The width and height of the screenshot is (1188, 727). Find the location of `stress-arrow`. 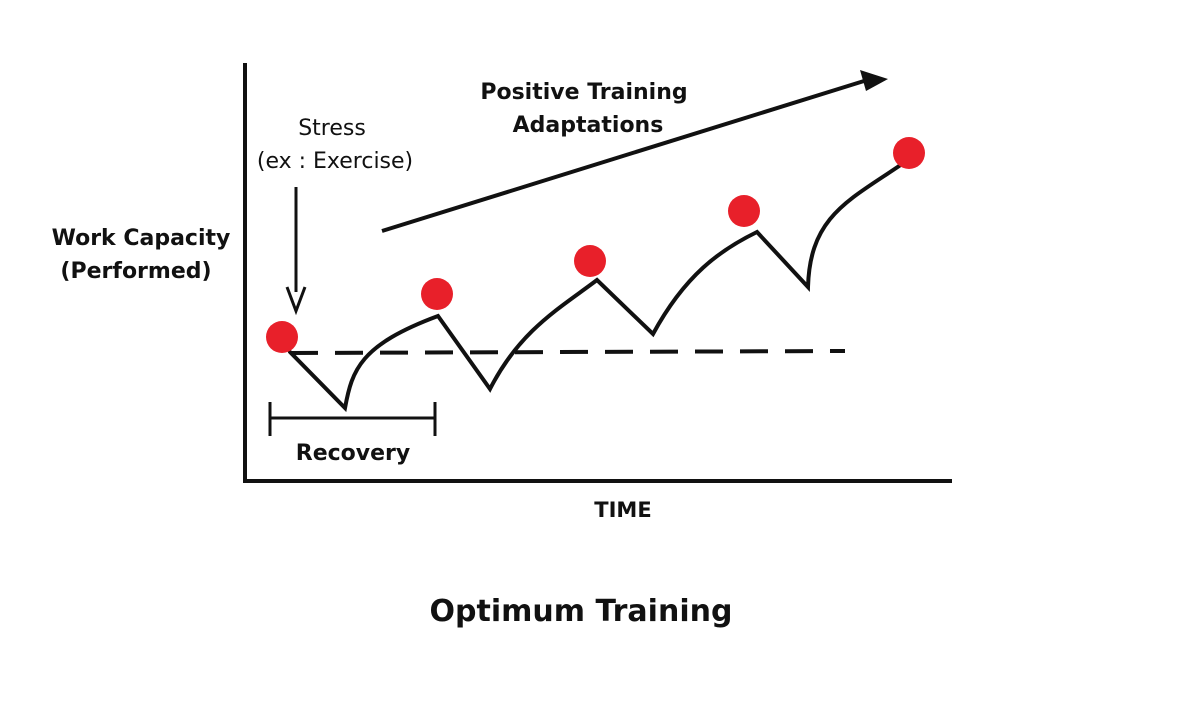

stress-arrow is located at coordinates (296, 251).